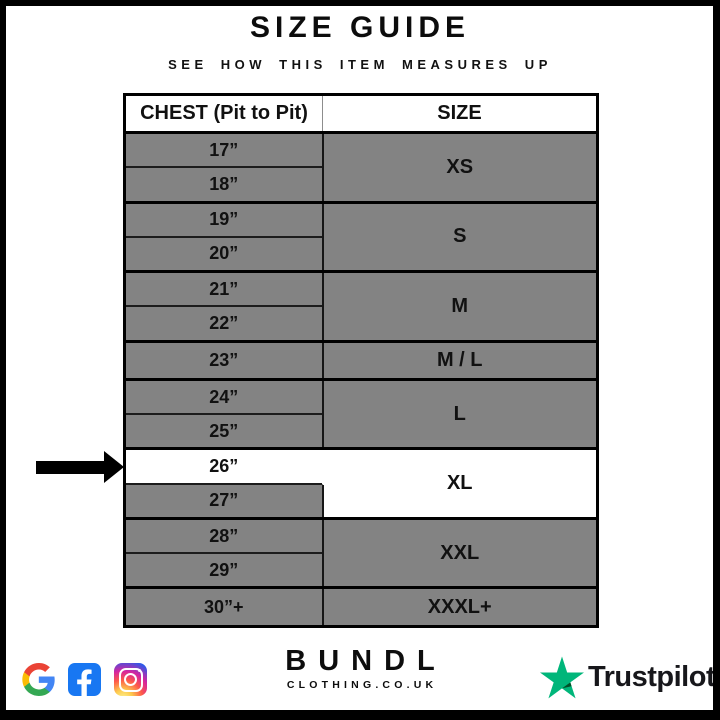 The width and height of the screenshot is (720, 720). What do you see at coordinates (224, 606) in the screenshot?
I see `measurement-cell: 30”+` at bounding box center [224, 606].